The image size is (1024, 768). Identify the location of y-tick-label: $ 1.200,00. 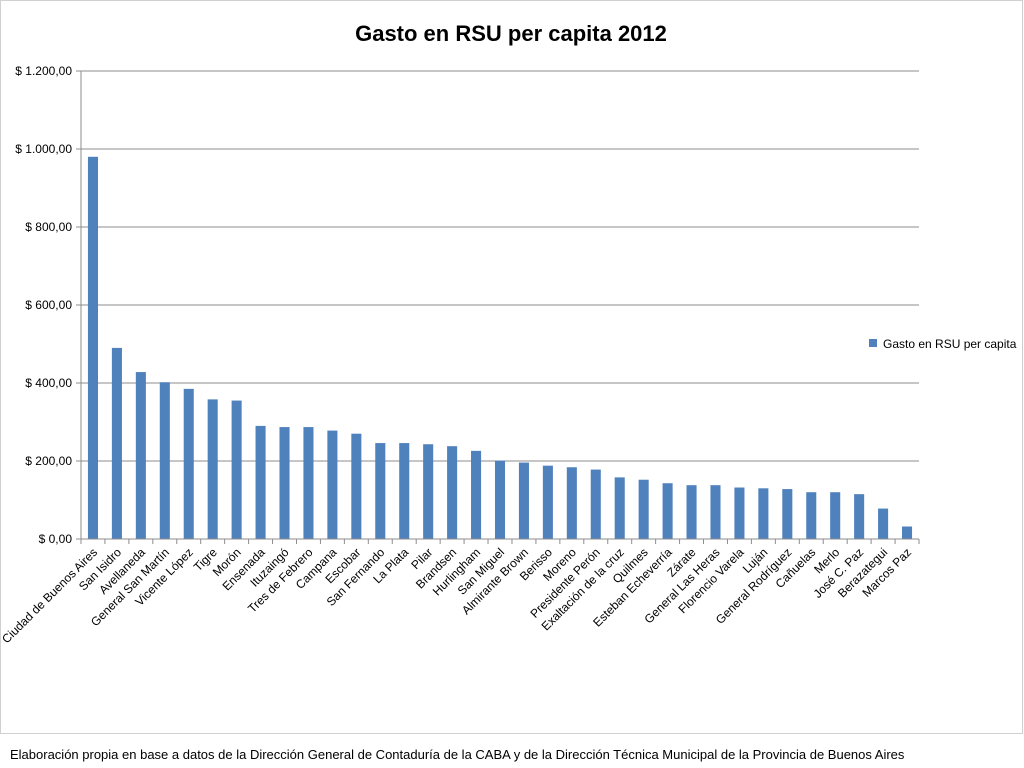
(43, 71).